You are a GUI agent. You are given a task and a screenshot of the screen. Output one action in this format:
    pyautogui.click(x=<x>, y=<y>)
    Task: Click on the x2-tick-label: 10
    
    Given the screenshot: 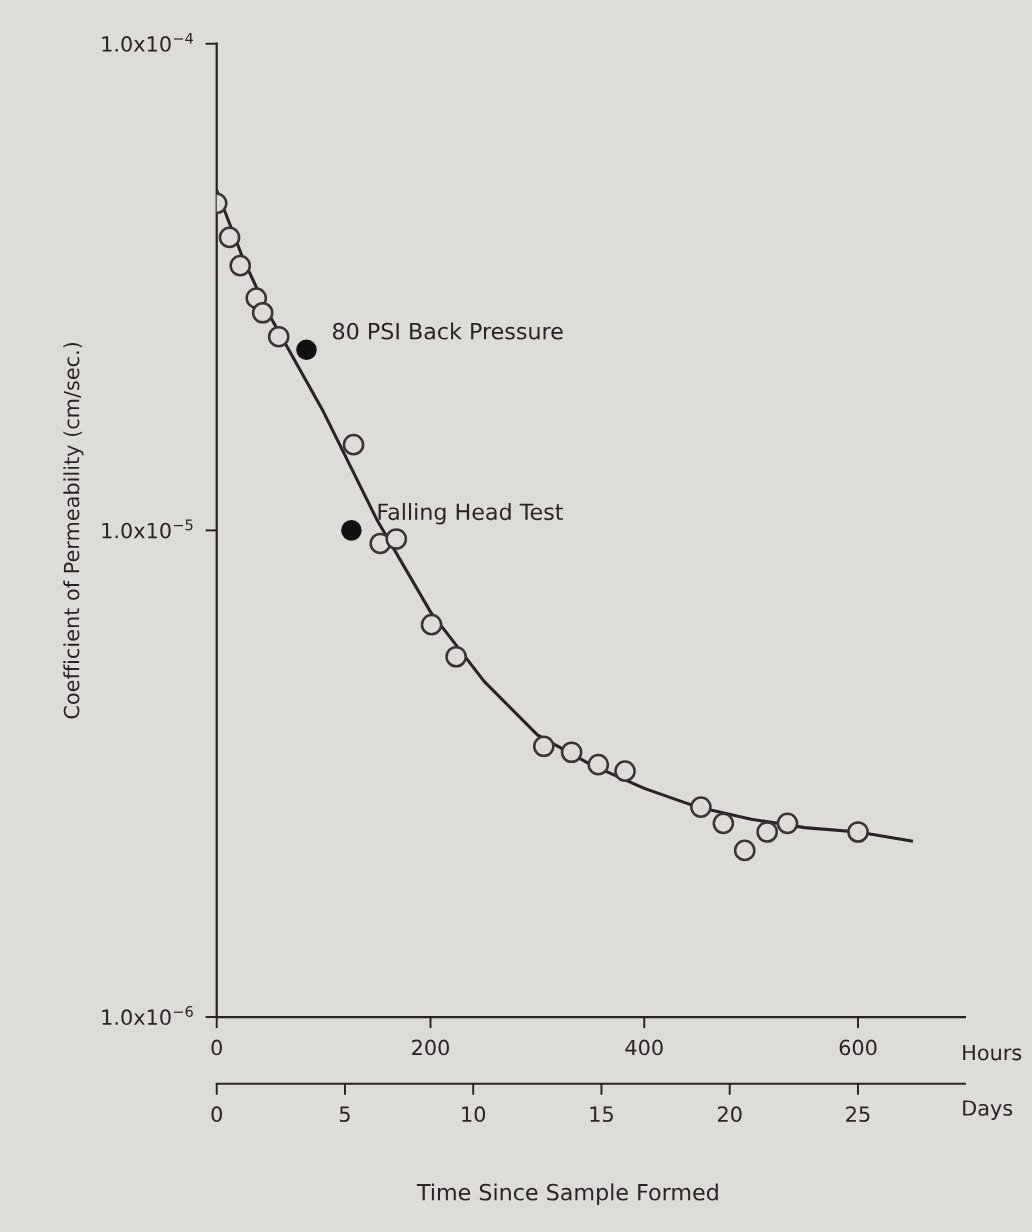 What is the action you would take?
    pyautogui.click(x=474, y=1114)
    